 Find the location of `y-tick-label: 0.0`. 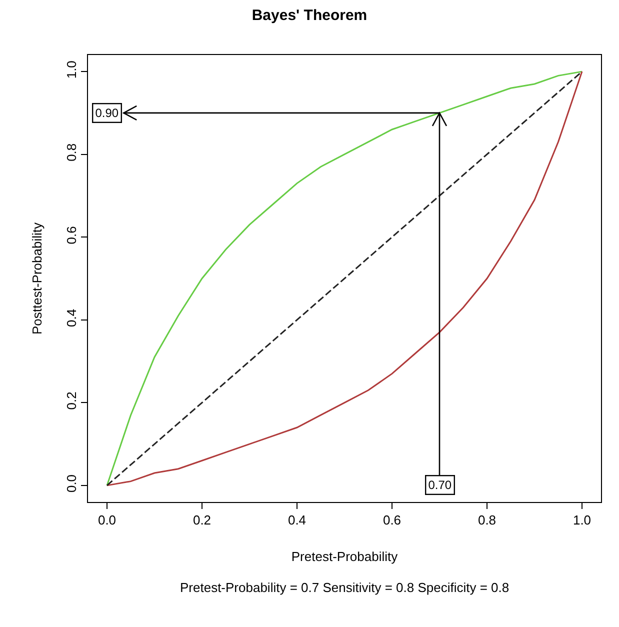

y-tick-label: 0.0 is located at coordinates (71, 483).